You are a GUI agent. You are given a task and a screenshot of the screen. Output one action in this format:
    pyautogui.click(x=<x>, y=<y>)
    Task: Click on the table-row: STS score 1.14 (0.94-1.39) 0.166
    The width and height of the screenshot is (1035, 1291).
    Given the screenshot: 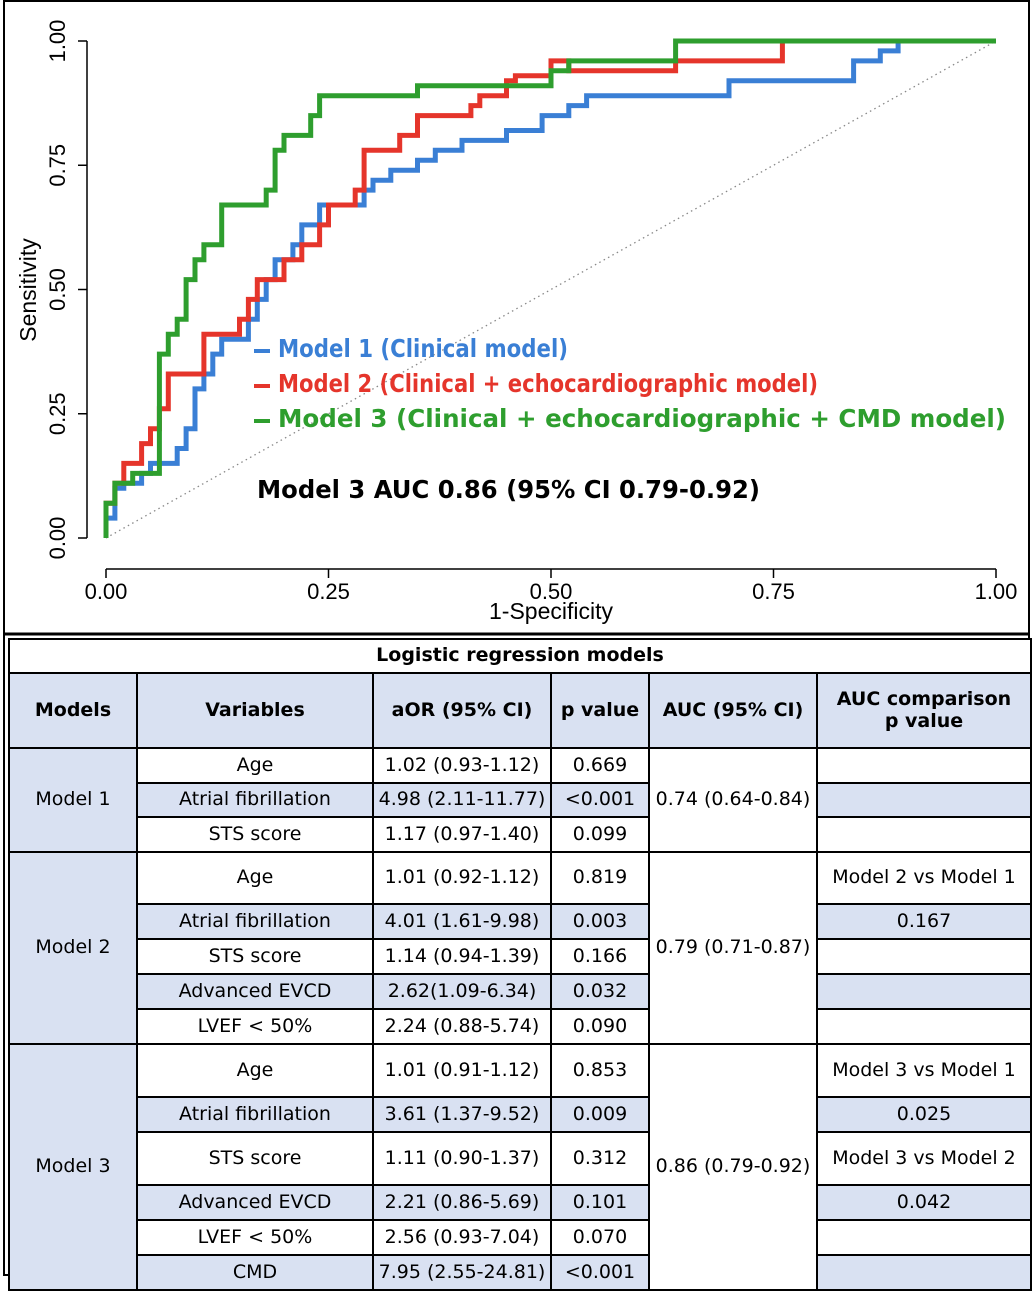 What is the action you would take?
    pyautogui.click(x=520, y=956)
    